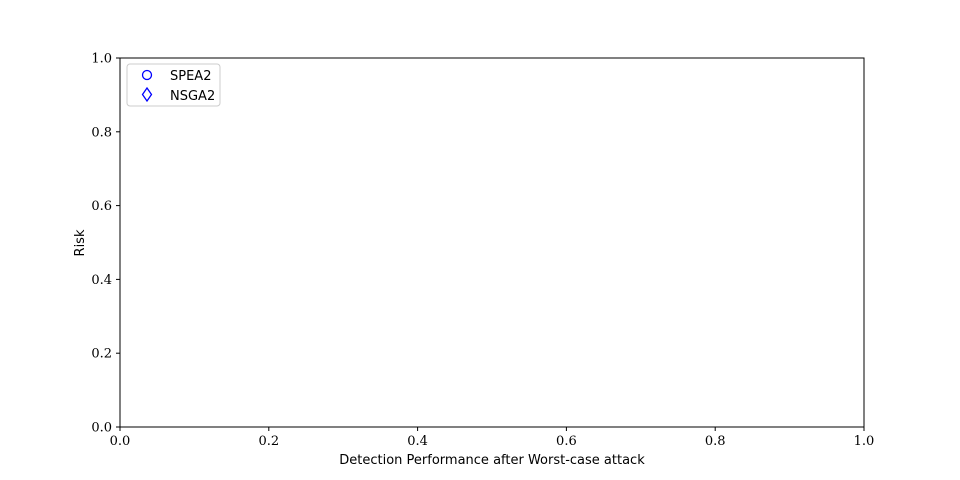 This screenshot has width=960, height=480. I want to click on y-tick-label: 0.6, so click(101, 206).